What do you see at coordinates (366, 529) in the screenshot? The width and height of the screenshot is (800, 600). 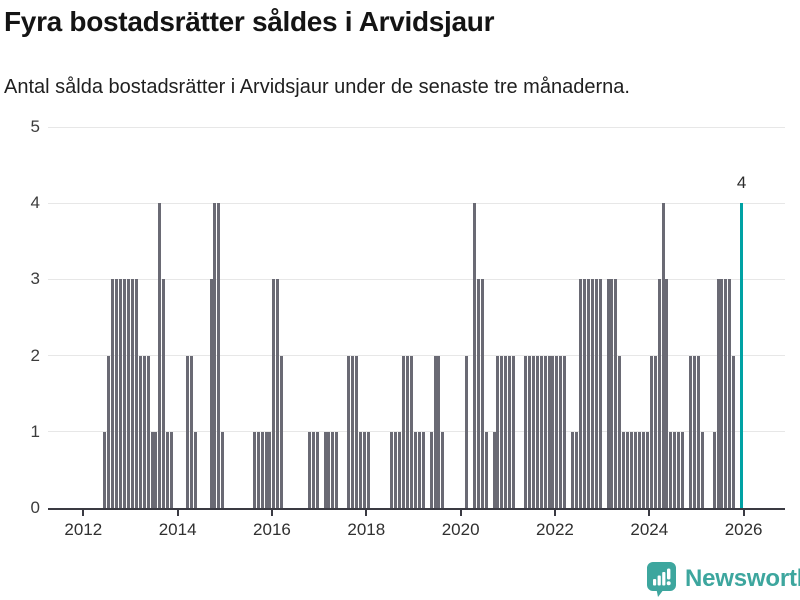 I see `x-axis-label-2018: 2018` at bounding box center [366, 529].